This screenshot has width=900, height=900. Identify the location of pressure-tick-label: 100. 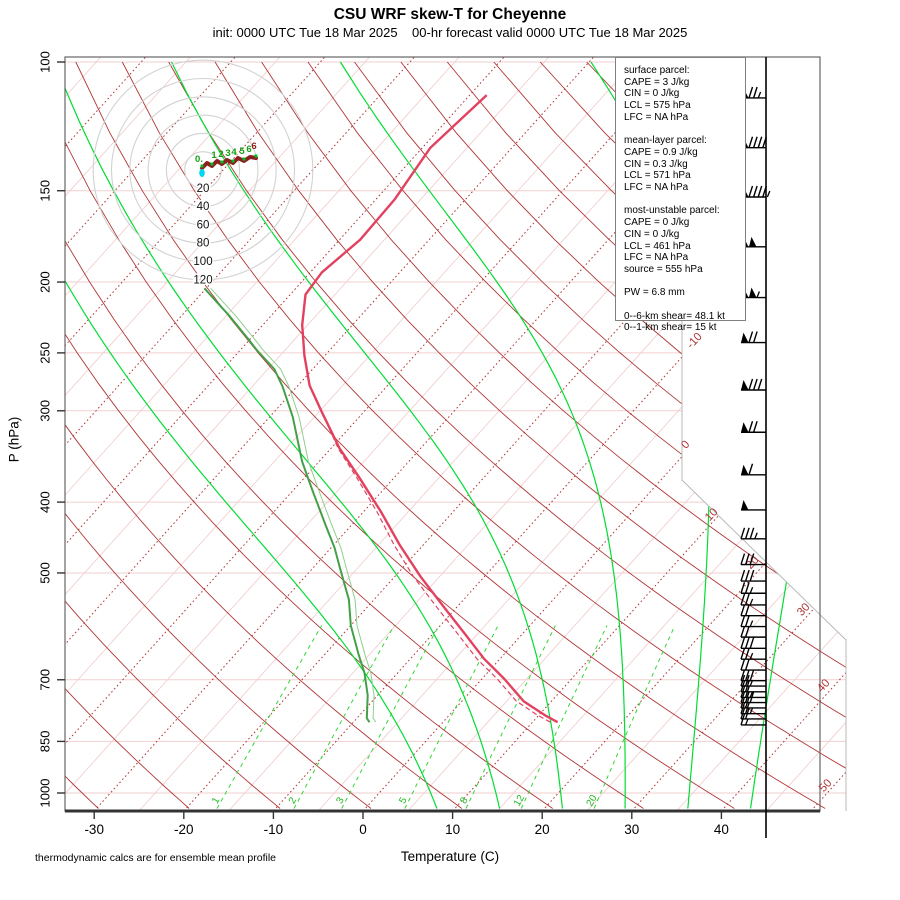
(44, 62).